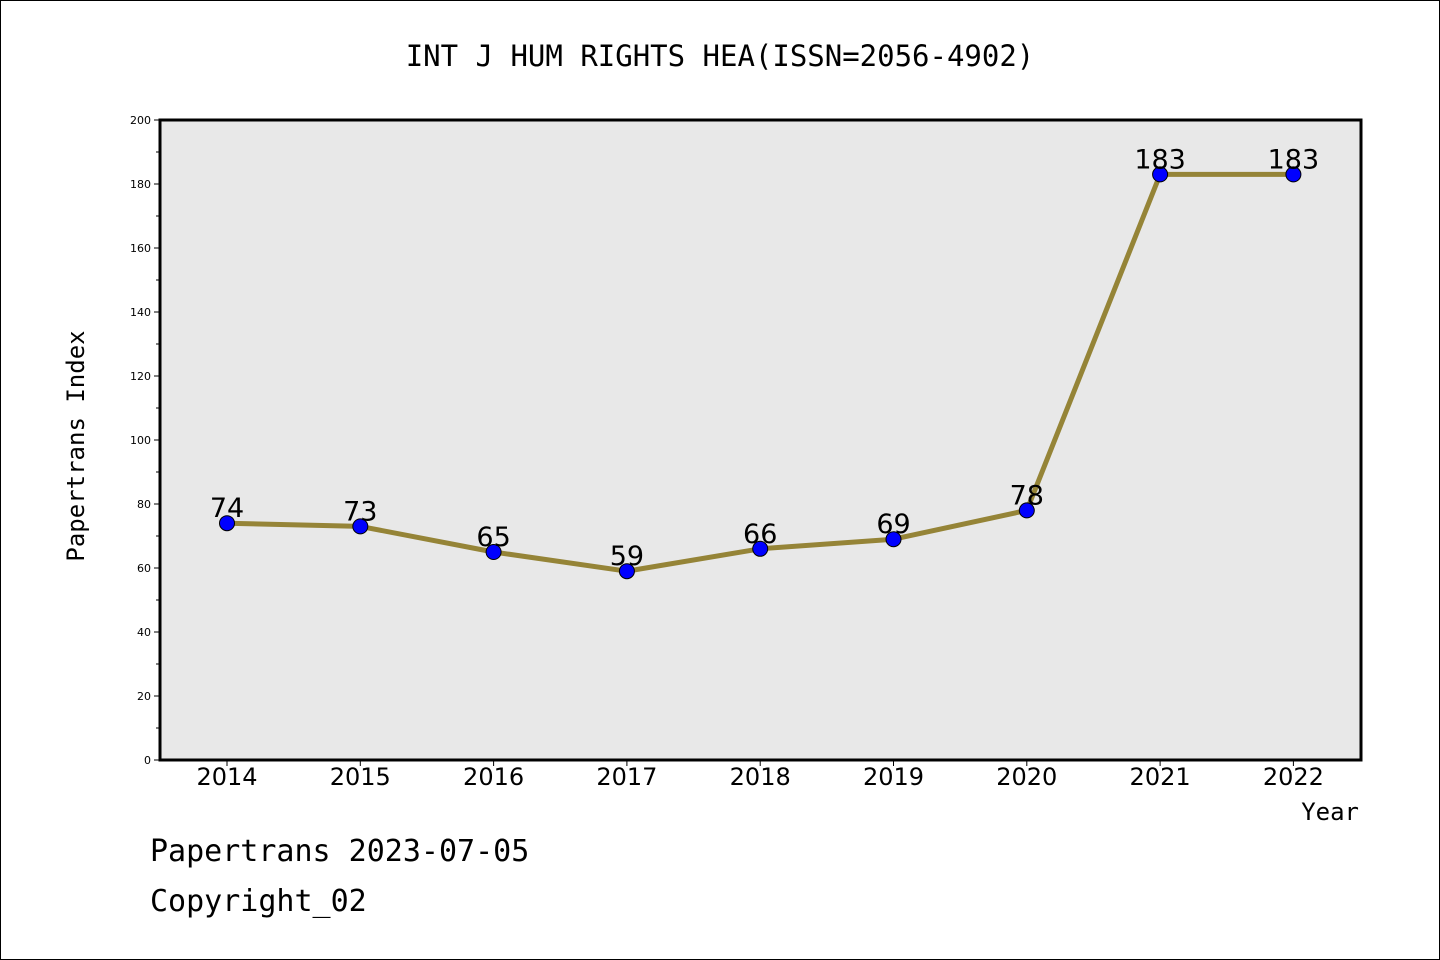  Describe the element at coordinates (140, 120) in the screenshot. I see `y-tick-label: 200` at that location.